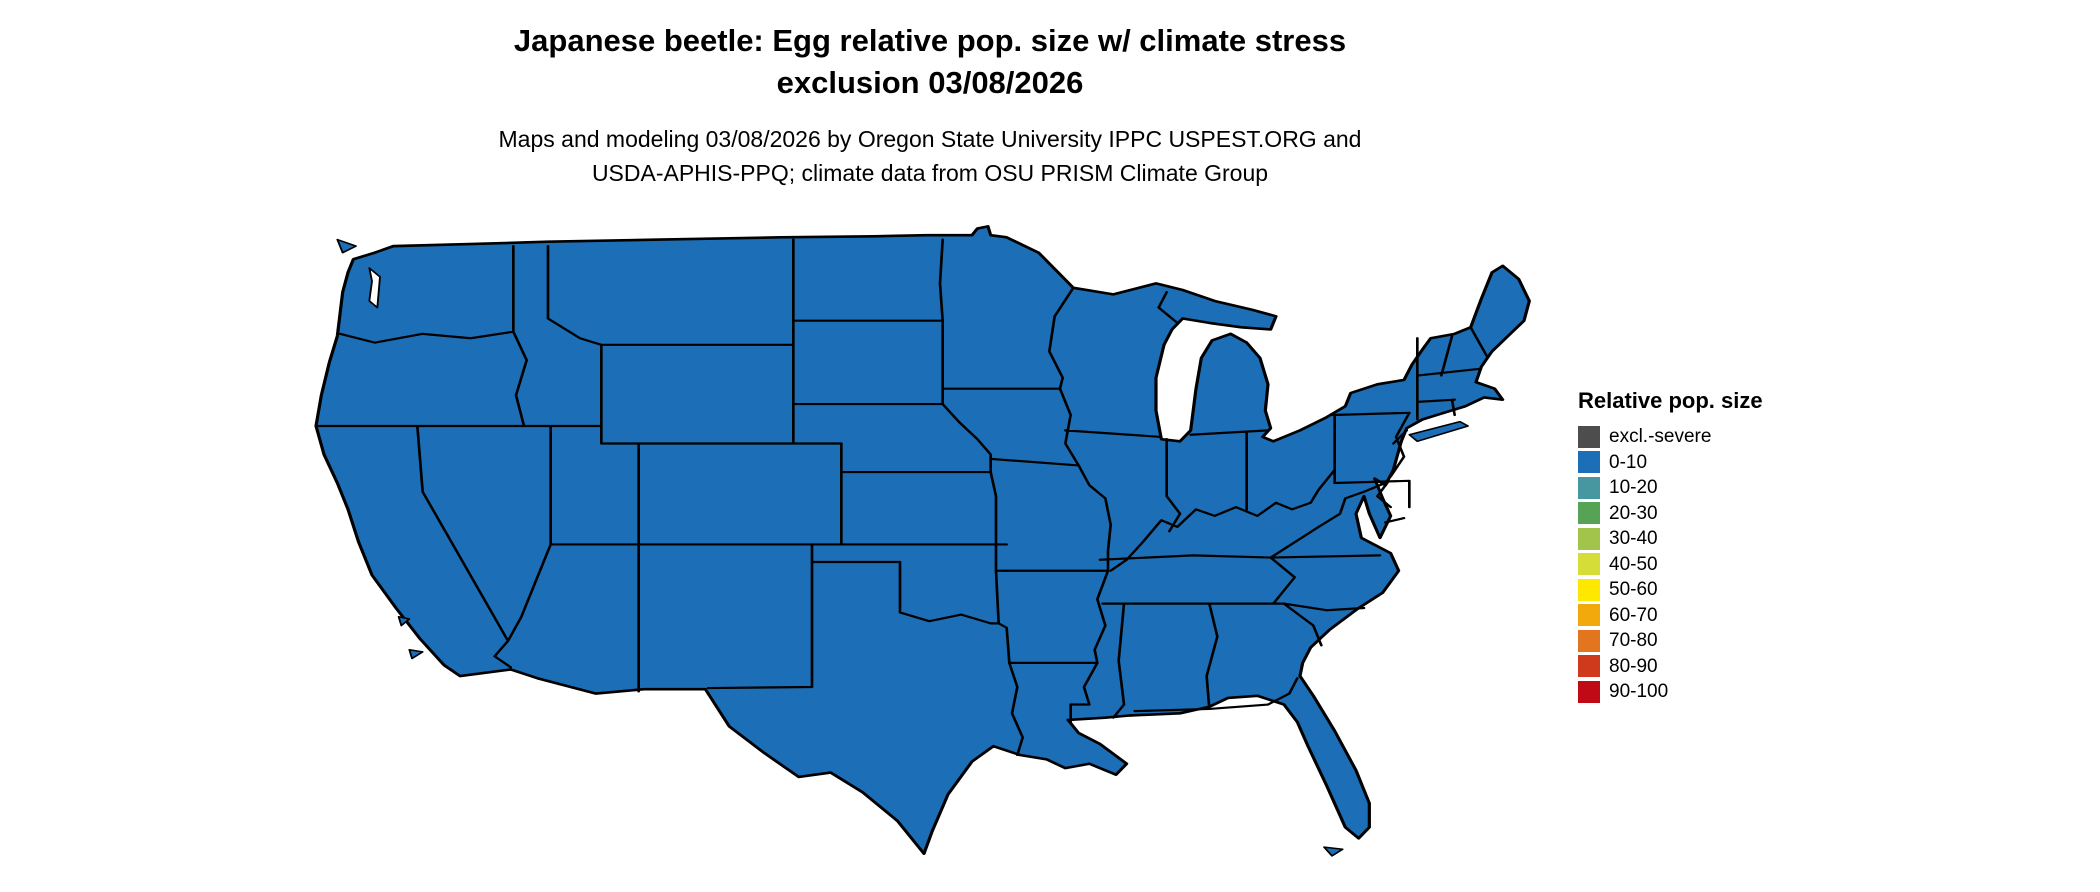 This screenshot has width=2100, height=892. Describe the element at coordinates (1628, 462) in the screenshot. I see `legend-label: 0-10` at that location.